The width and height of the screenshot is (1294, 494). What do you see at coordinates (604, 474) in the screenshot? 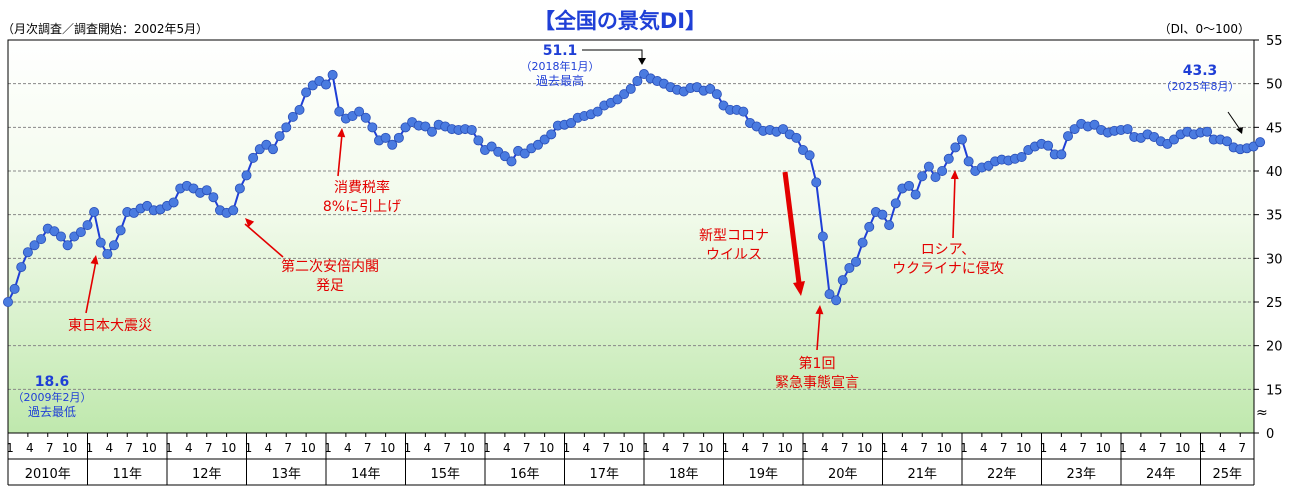
I see `year-label: 17年` at bounding box center [604, 474].